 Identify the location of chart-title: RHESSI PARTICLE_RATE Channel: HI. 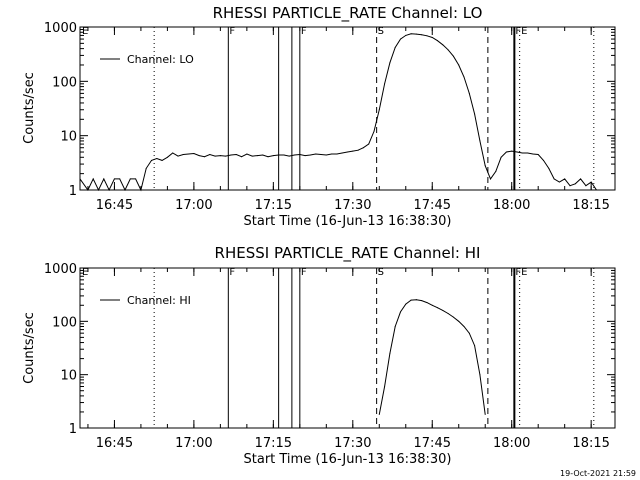
(348, 253).